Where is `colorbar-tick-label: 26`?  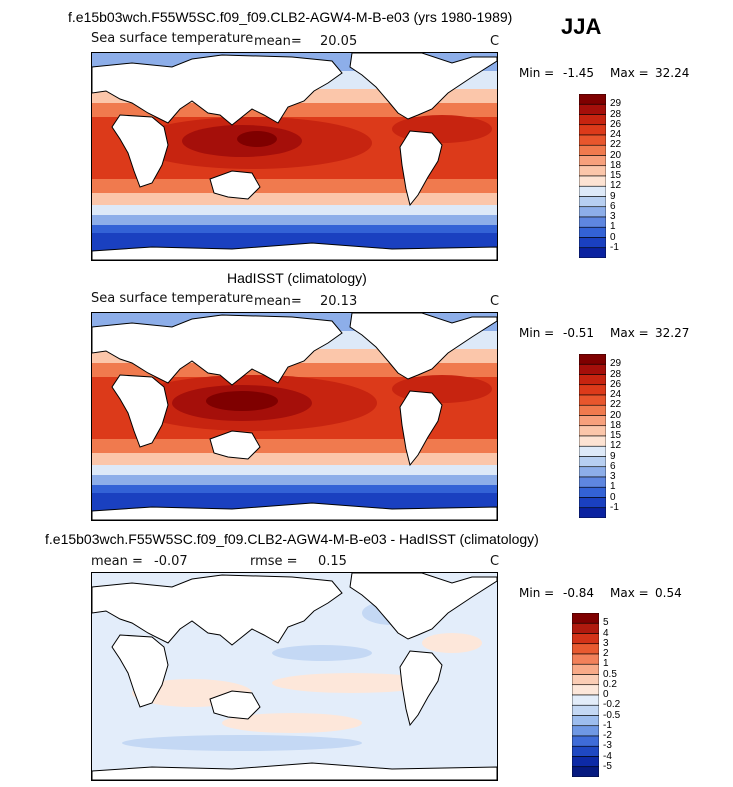
colorbar-tick-label: 26 is located at coordinates (616, 124).